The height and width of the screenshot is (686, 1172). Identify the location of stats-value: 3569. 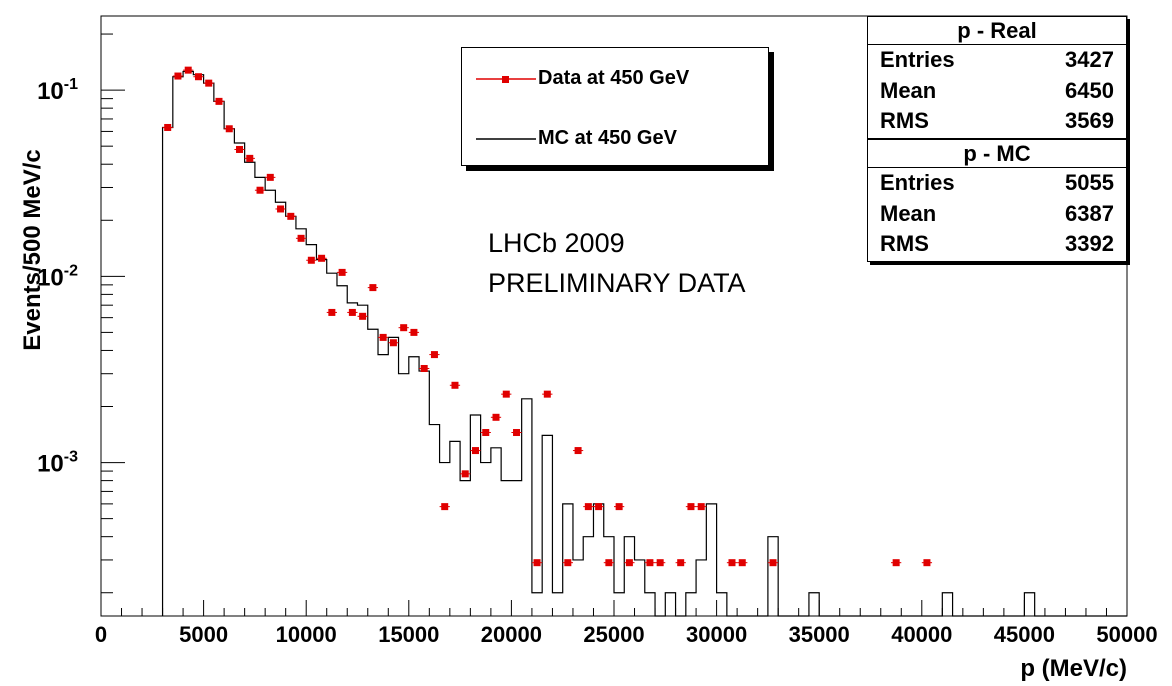
(1089, 120).